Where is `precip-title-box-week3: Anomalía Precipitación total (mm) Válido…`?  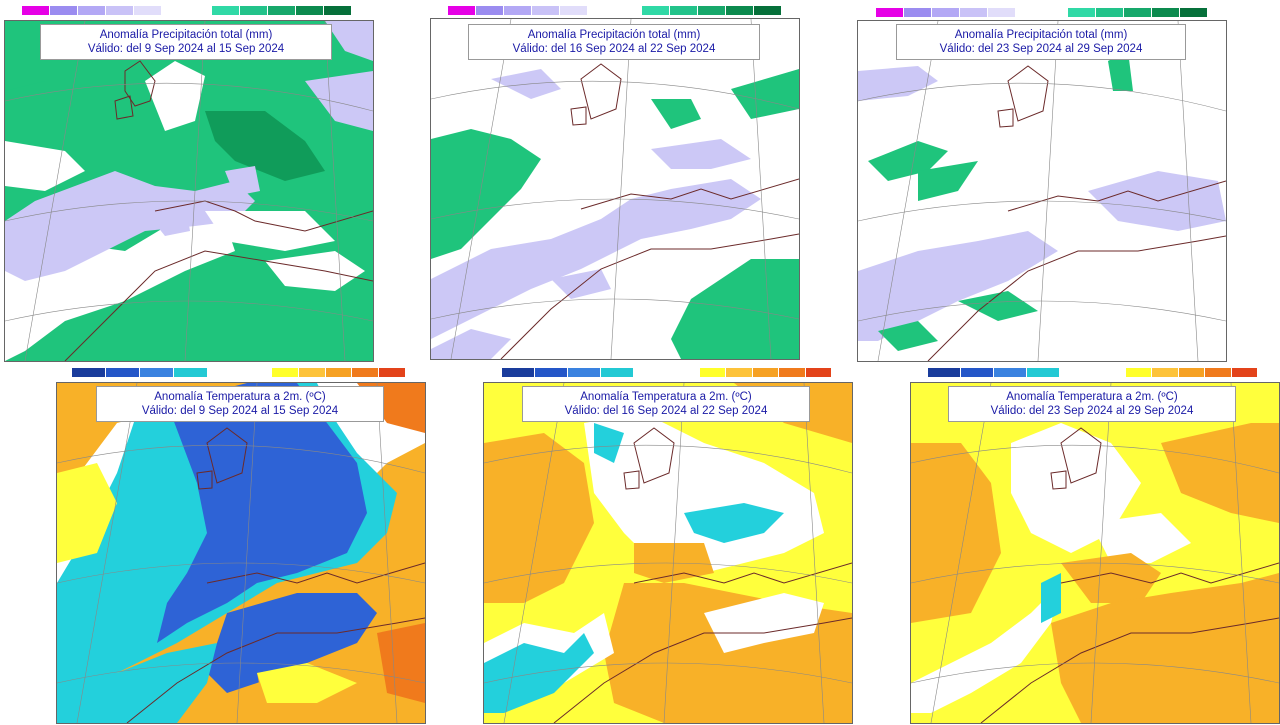 precip-title-box-week3: Anomalía Precipitación total (mm) Válido… is located at coordinates (1041, 42).